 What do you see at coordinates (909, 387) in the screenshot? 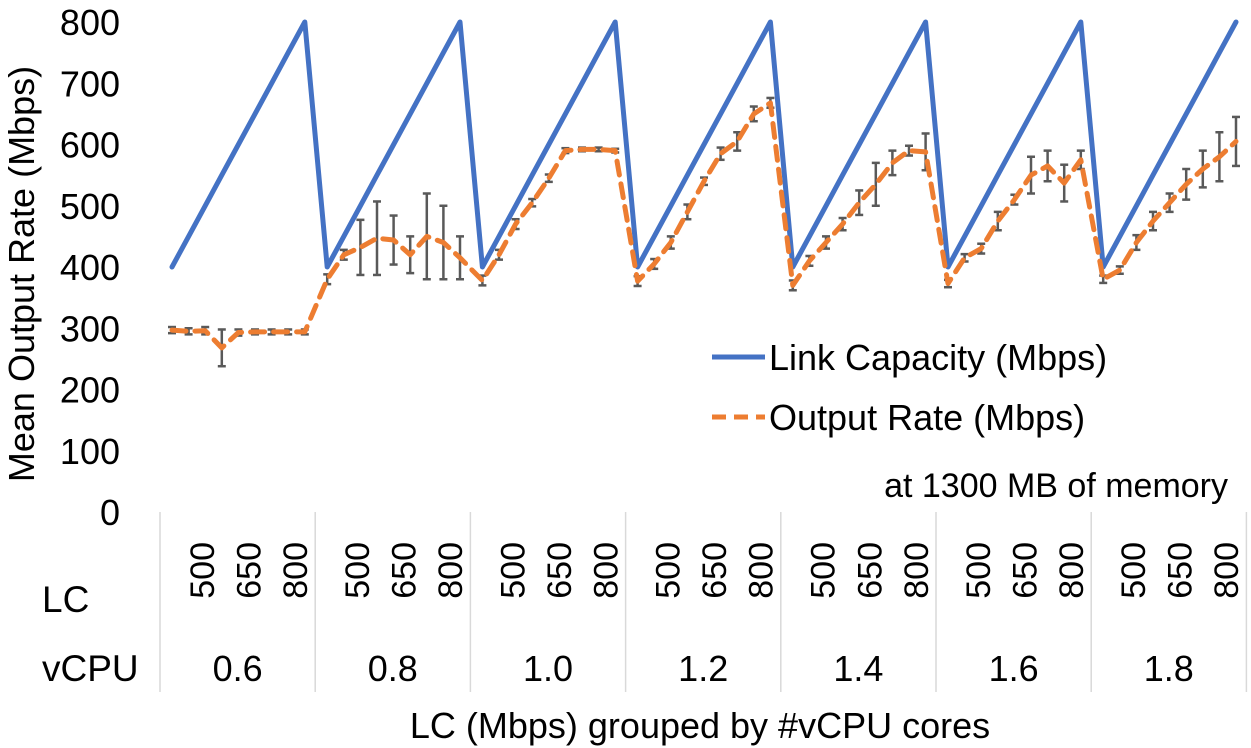
I see `legend: Link Capacity (Mbps) Output Rate (Mbps)` at bounding box center [909, 387].